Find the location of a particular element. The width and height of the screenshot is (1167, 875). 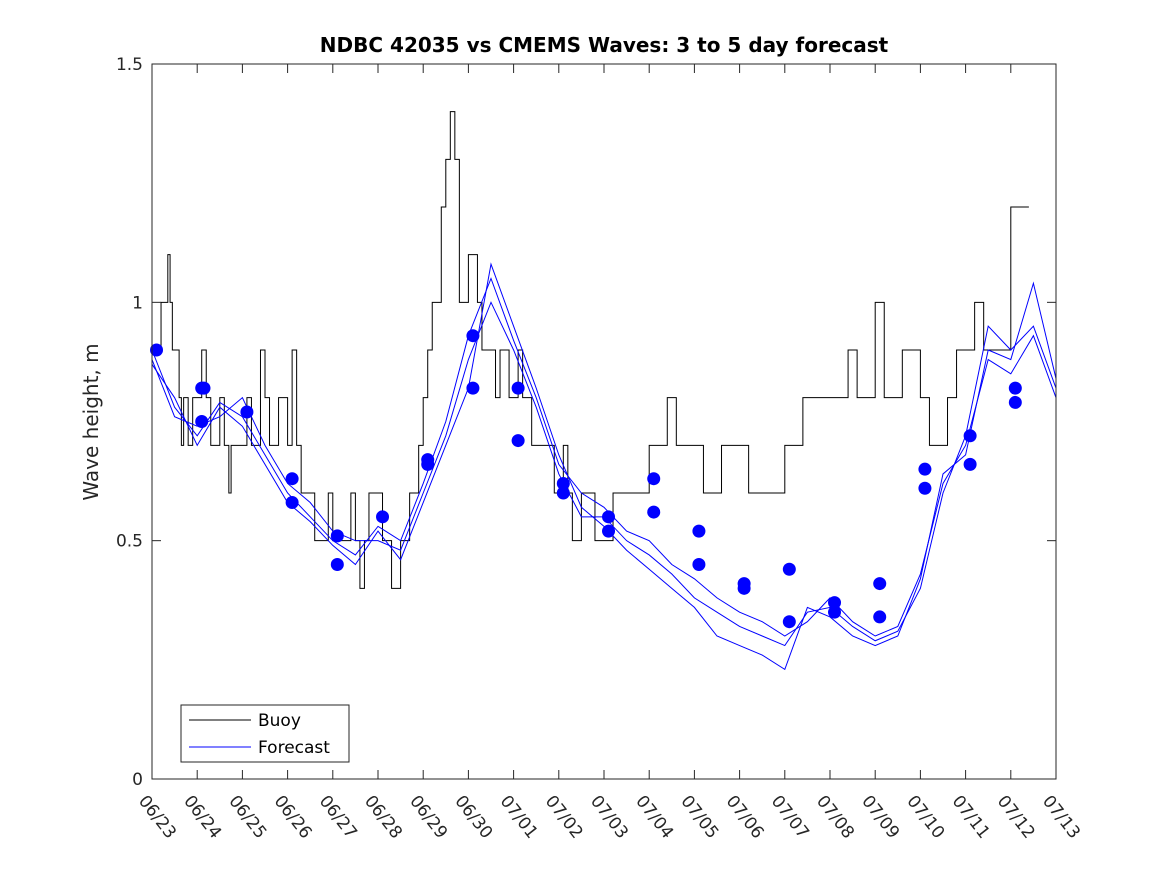

legend: Buoy Forecast is located at coordinates (265, 733).